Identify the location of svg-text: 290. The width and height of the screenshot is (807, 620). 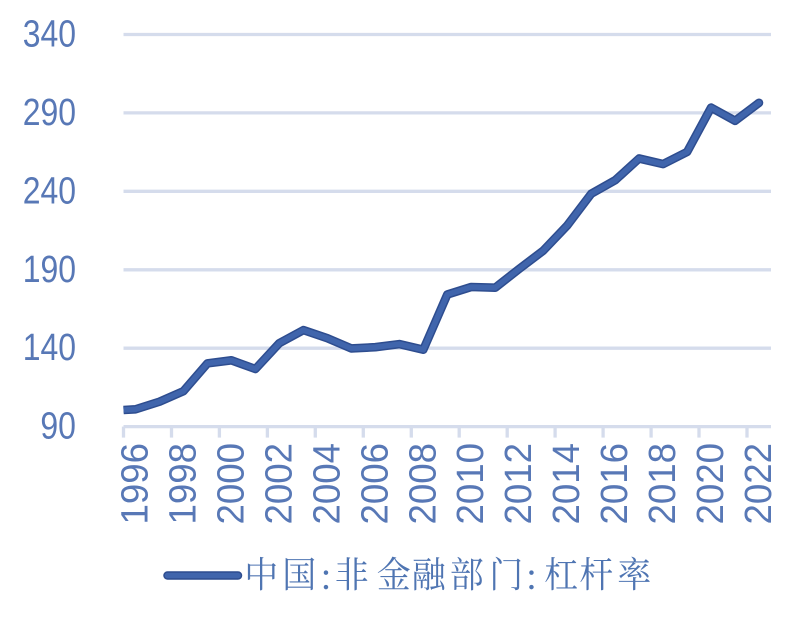
(49, 113).